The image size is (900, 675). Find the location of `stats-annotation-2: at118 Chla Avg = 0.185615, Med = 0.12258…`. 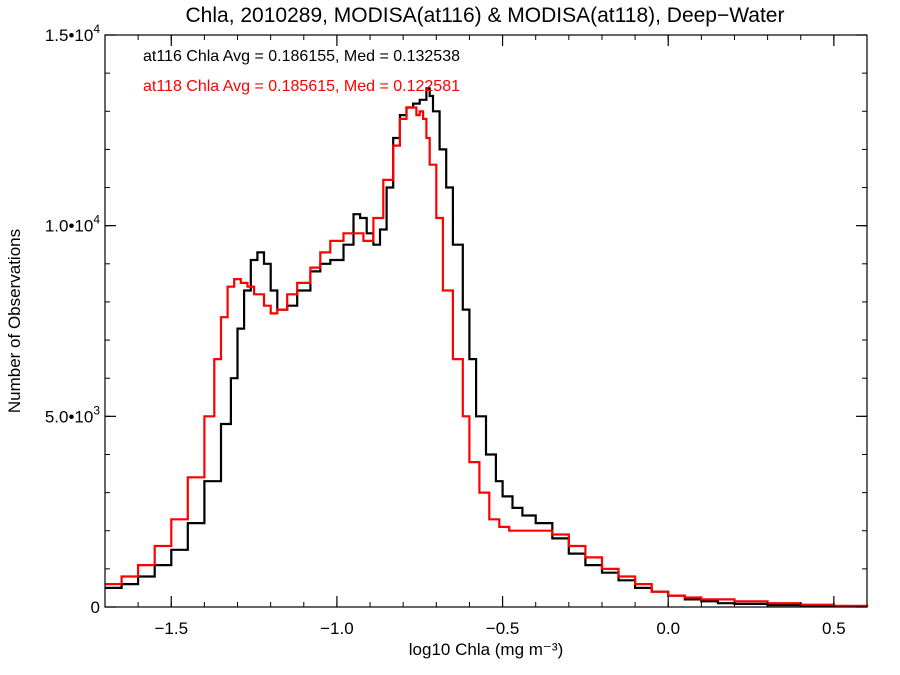

stats-annotation-2: at118 Chla Avg = 0.185615, Med = 0.12258… is located at coordinates (301, 86).